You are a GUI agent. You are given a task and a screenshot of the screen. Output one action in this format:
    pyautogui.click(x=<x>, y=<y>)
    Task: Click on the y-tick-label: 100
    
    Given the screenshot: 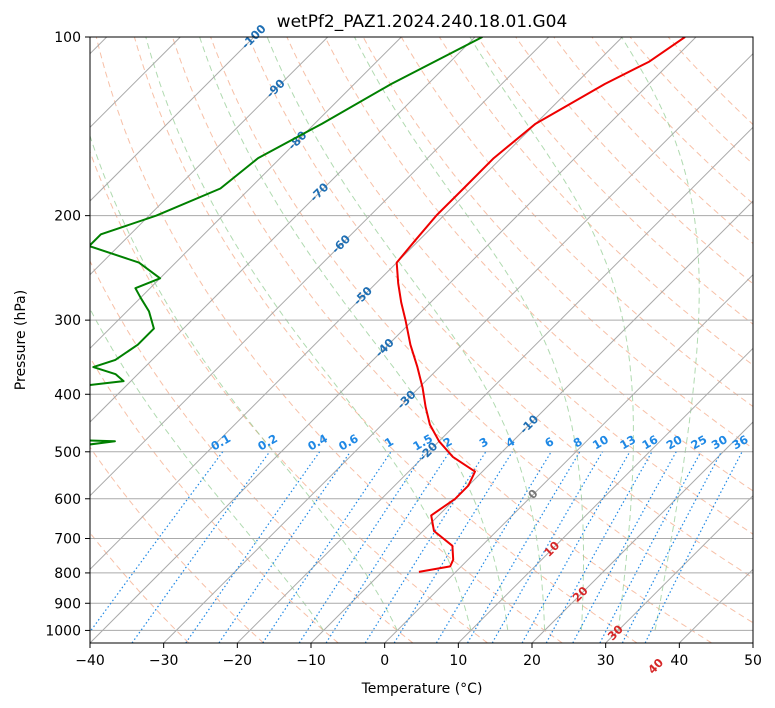 What is the action you would take?
    pyautogui.click(x=67, y=38)
    